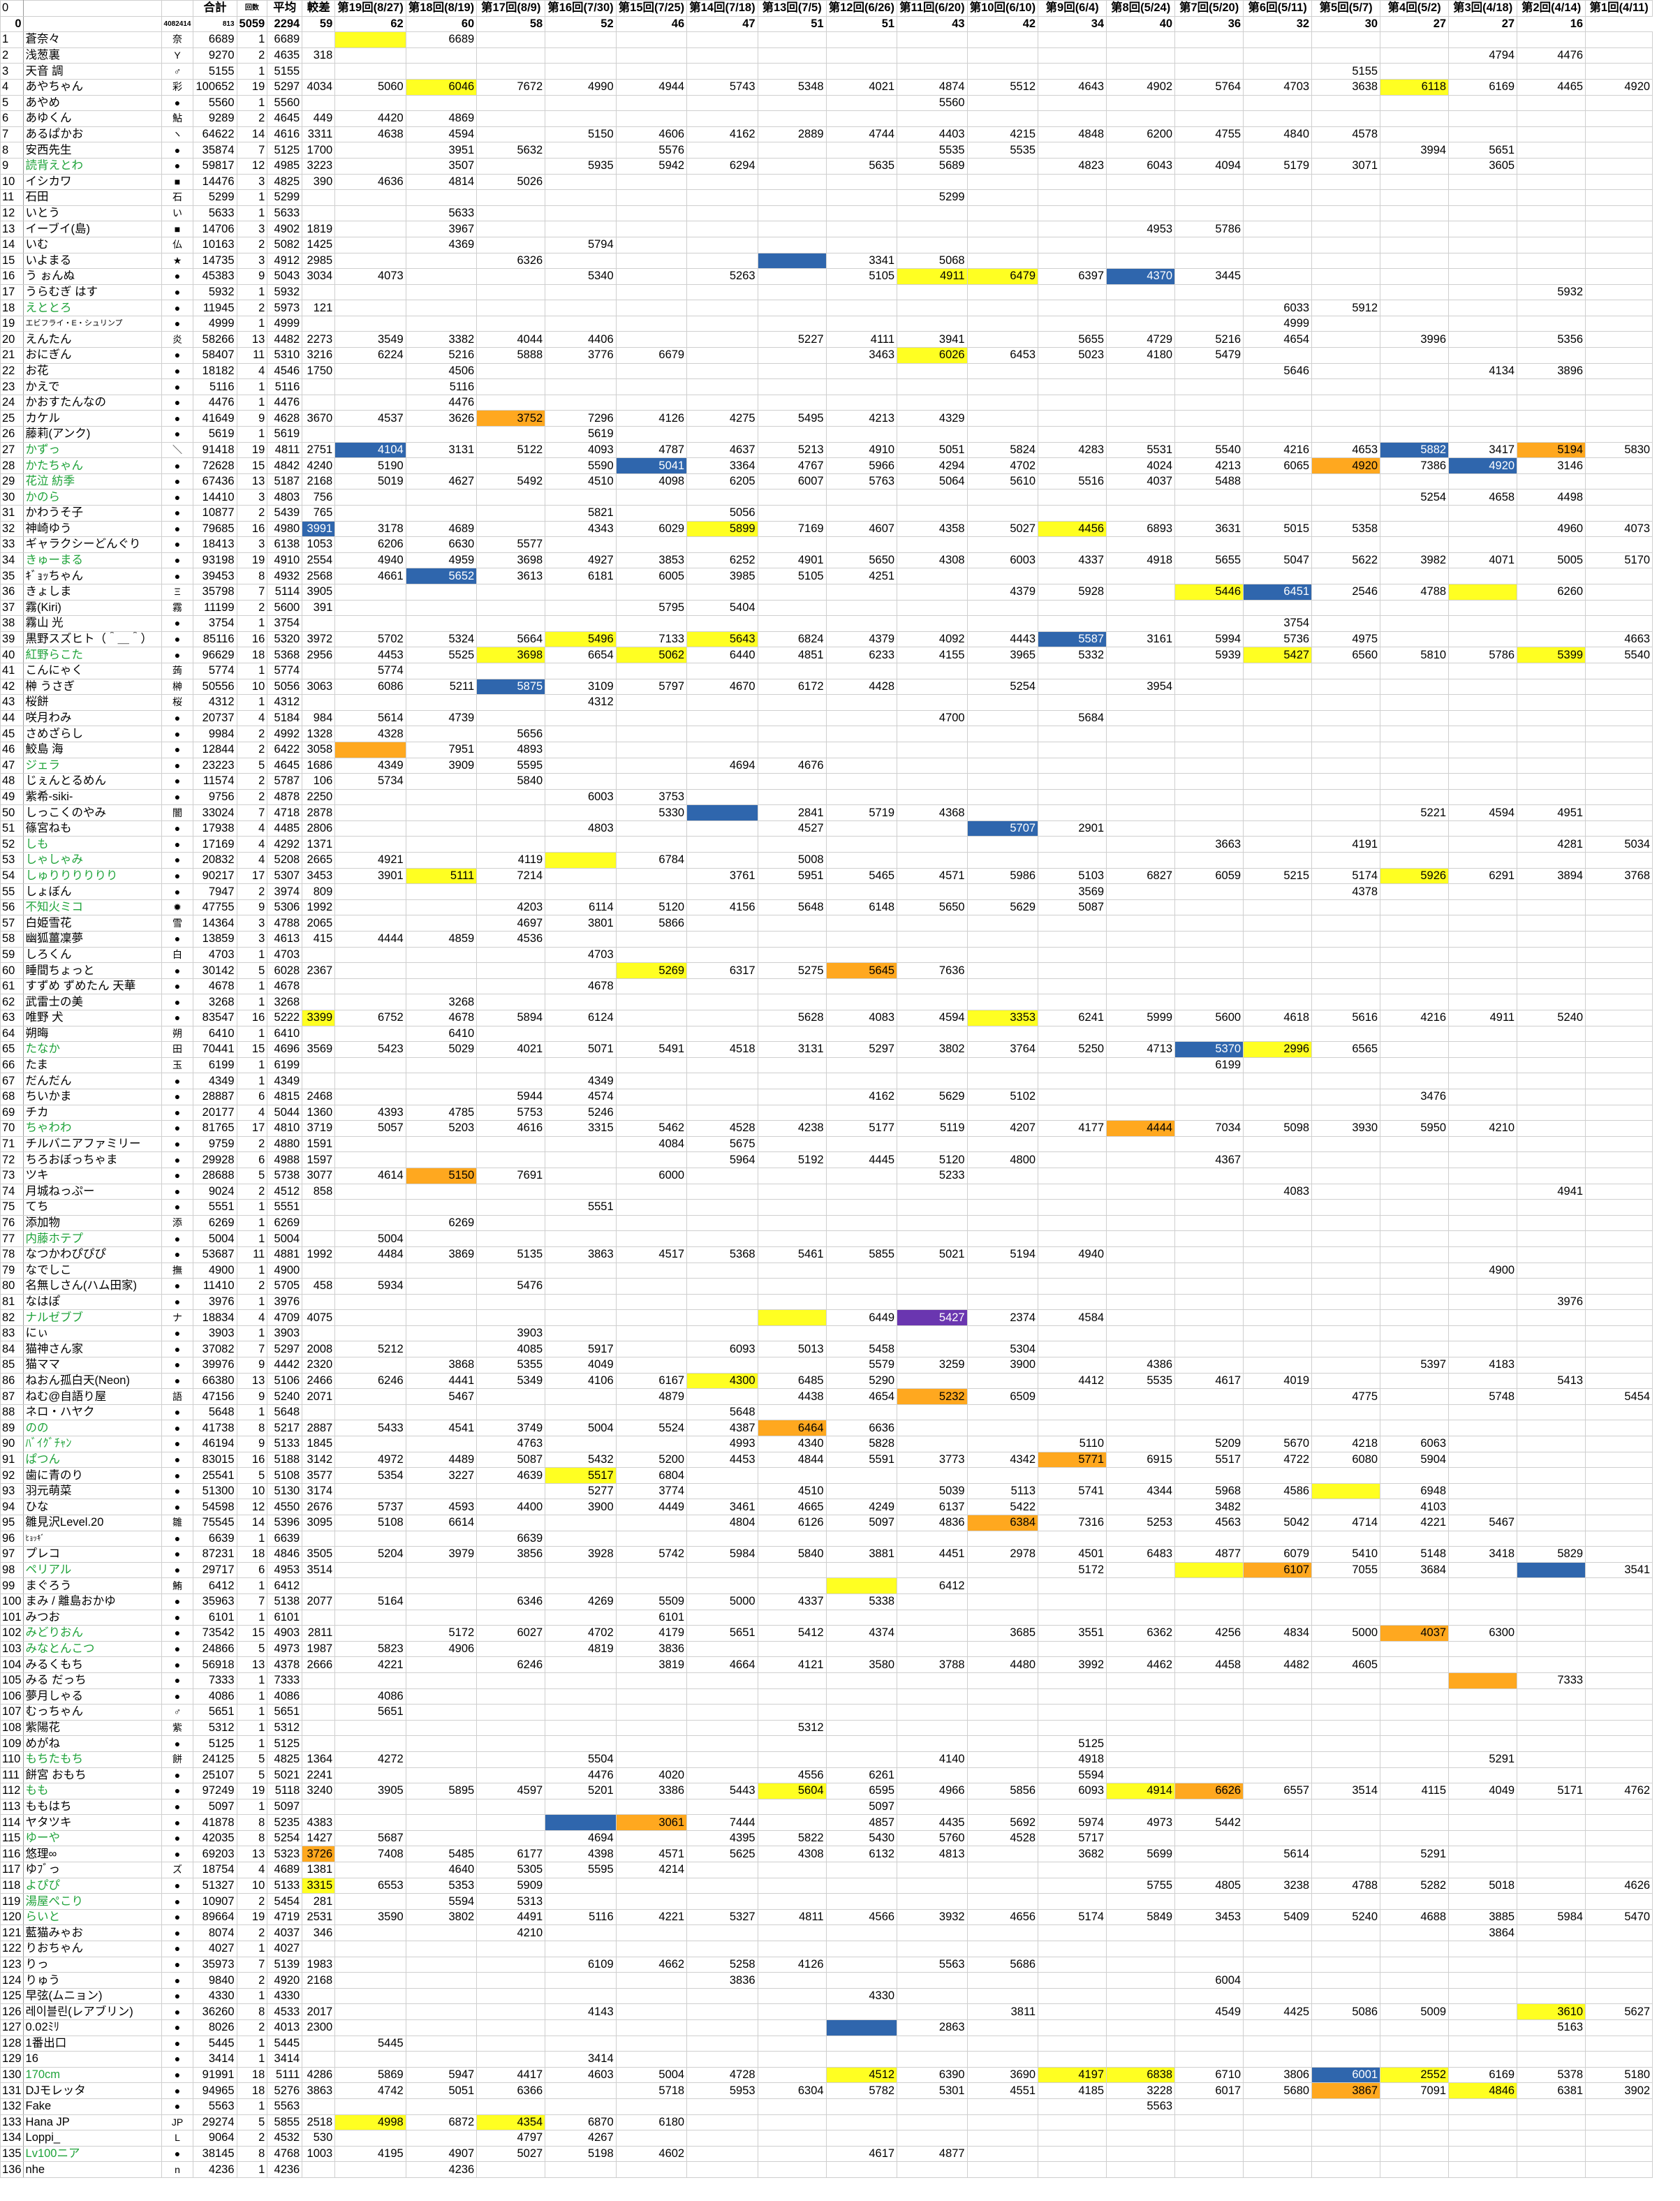 This screenshot has width=1680, height=2201. What do you see at coordinates (1209, 1381) in the screenshot?
I see `score-cell: 4617` at bounding box center [1209, 1381].